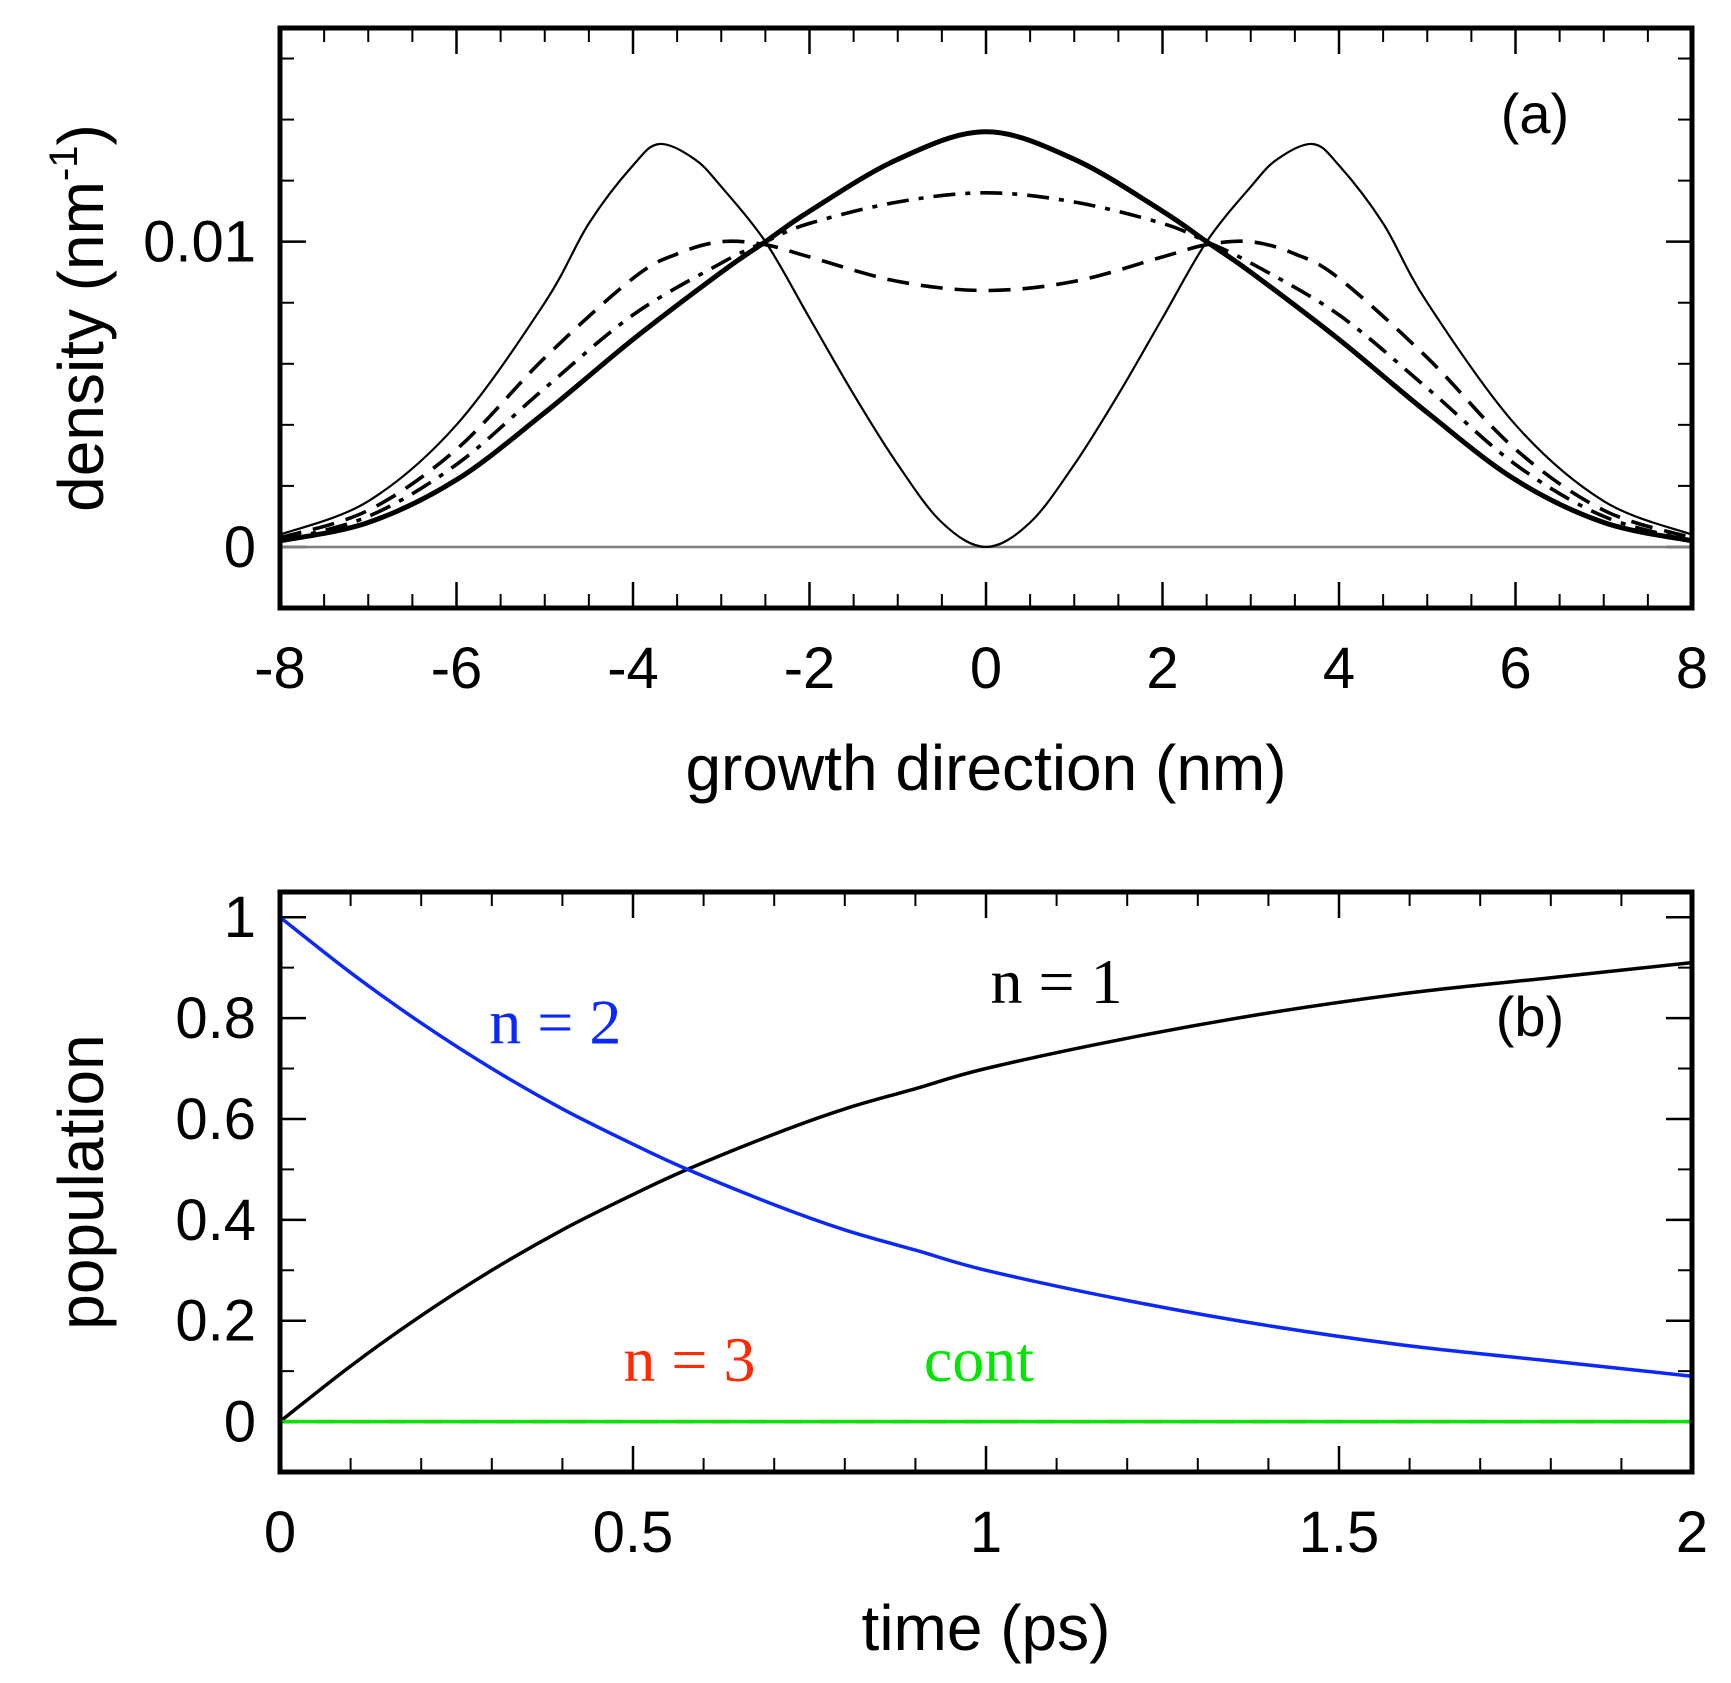 This screenshot has width=1731, height=1683. I want to click on x-tick-label: 8, so click(1692, 668).